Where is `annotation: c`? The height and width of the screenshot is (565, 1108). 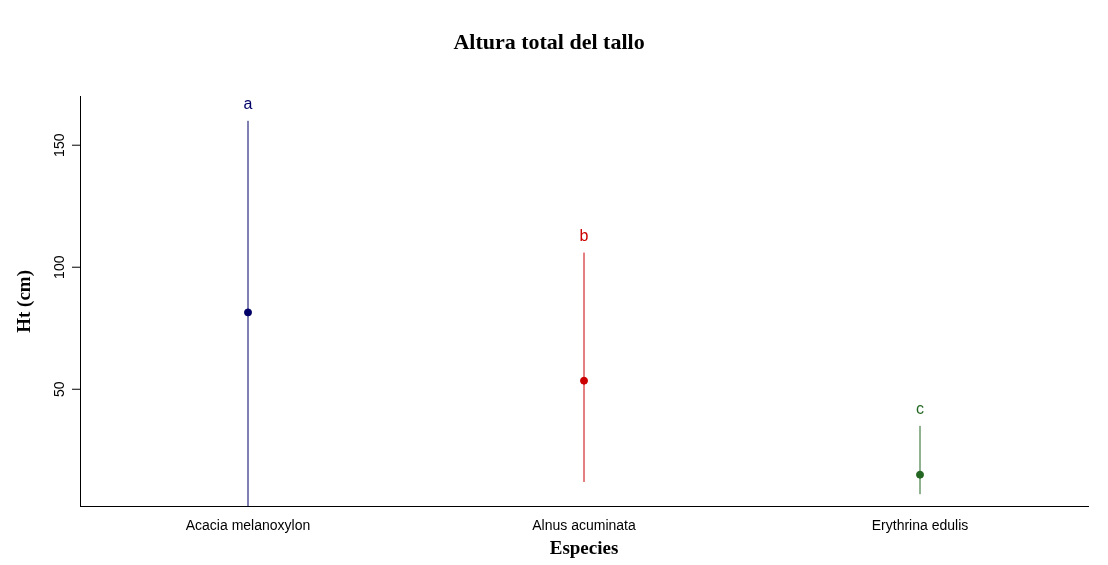 annotation: c is located at coordinates (920, 409).